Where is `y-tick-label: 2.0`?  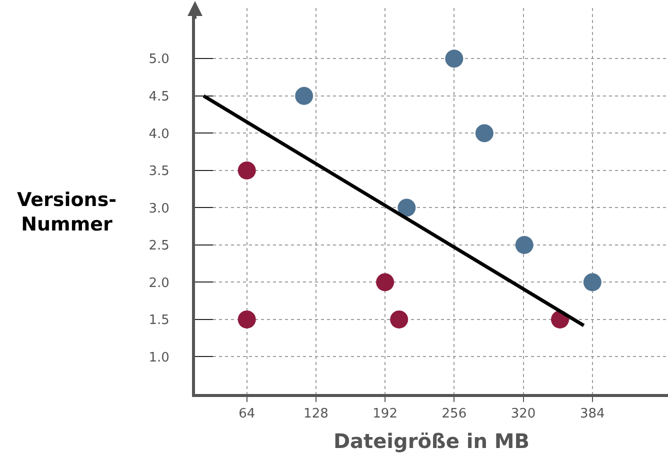
y-tick-label: 2.0 is located at coordinates (159, 283).